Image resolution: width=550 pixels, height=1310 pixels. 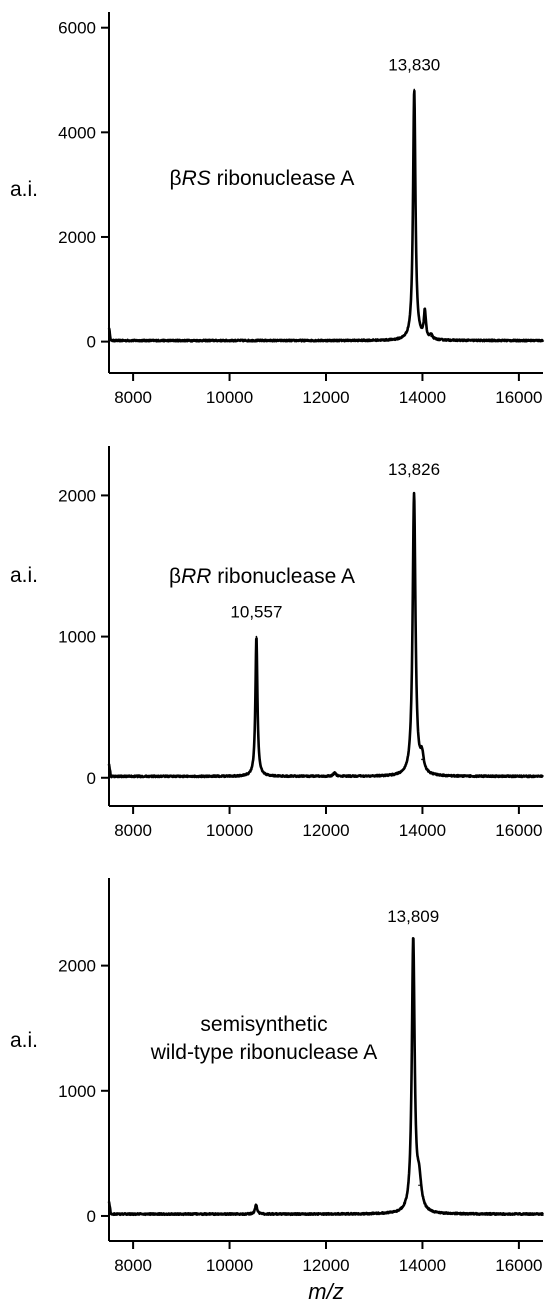 I want to click on peak-label: 13,826, so click(x=414, y=469).